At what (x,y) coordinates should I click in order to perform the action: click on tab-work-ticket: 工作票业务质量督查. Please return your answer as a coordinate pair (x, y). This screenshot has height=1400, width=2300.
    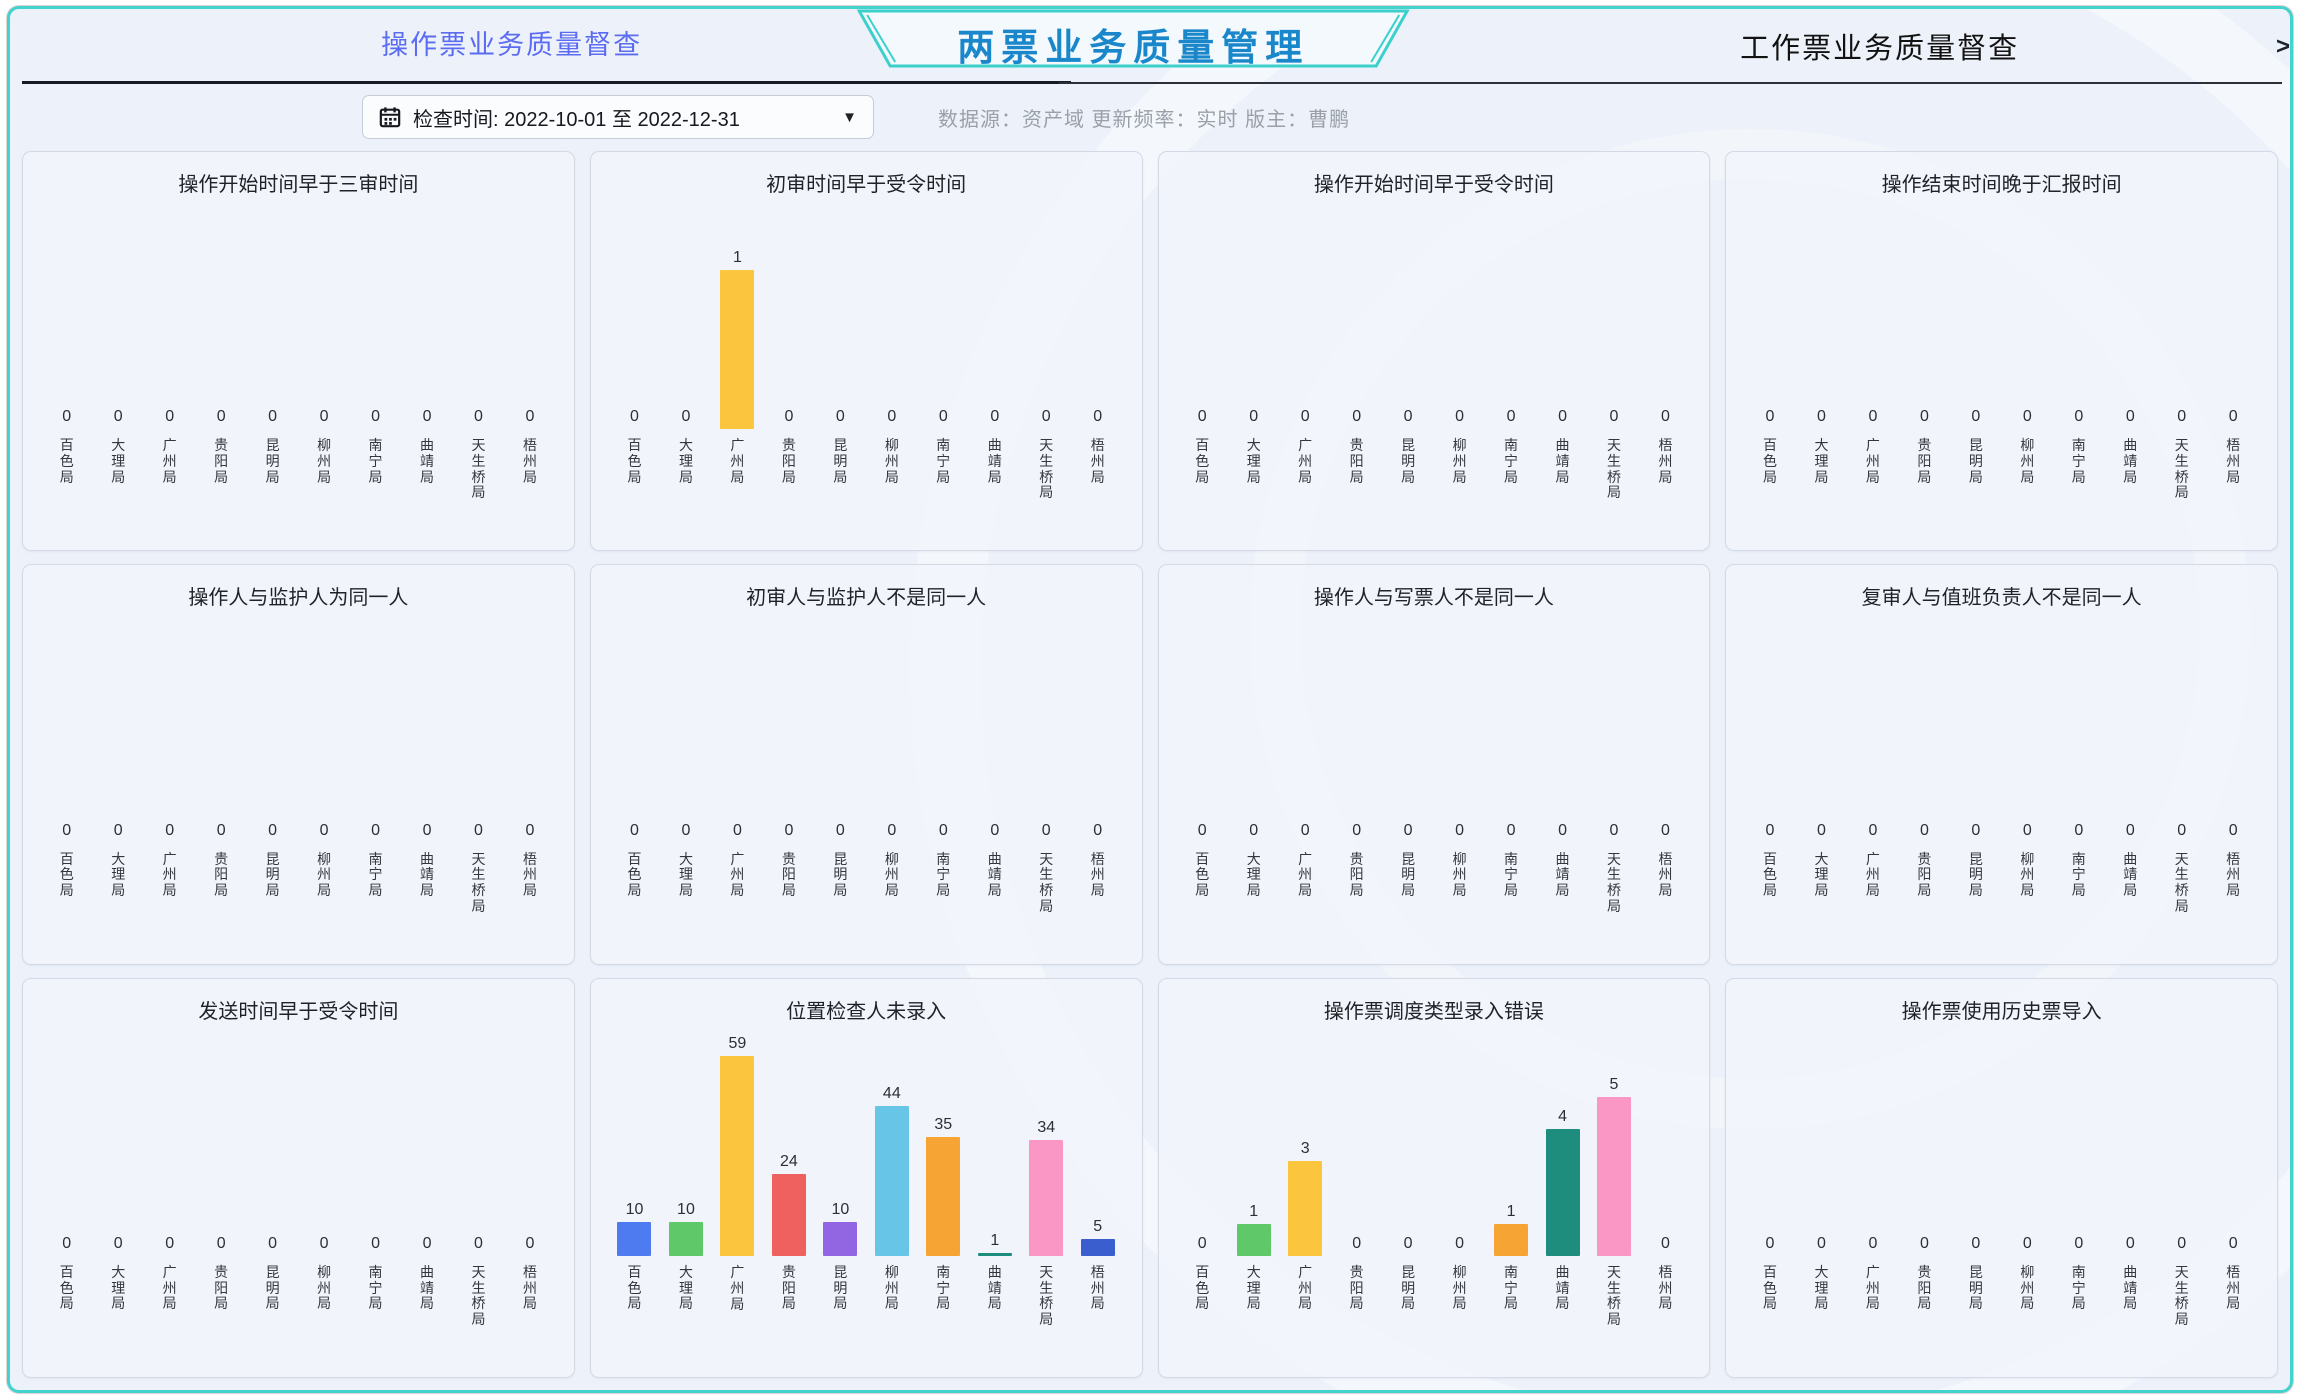
    Looking at the image, I should click on (1880, 49).